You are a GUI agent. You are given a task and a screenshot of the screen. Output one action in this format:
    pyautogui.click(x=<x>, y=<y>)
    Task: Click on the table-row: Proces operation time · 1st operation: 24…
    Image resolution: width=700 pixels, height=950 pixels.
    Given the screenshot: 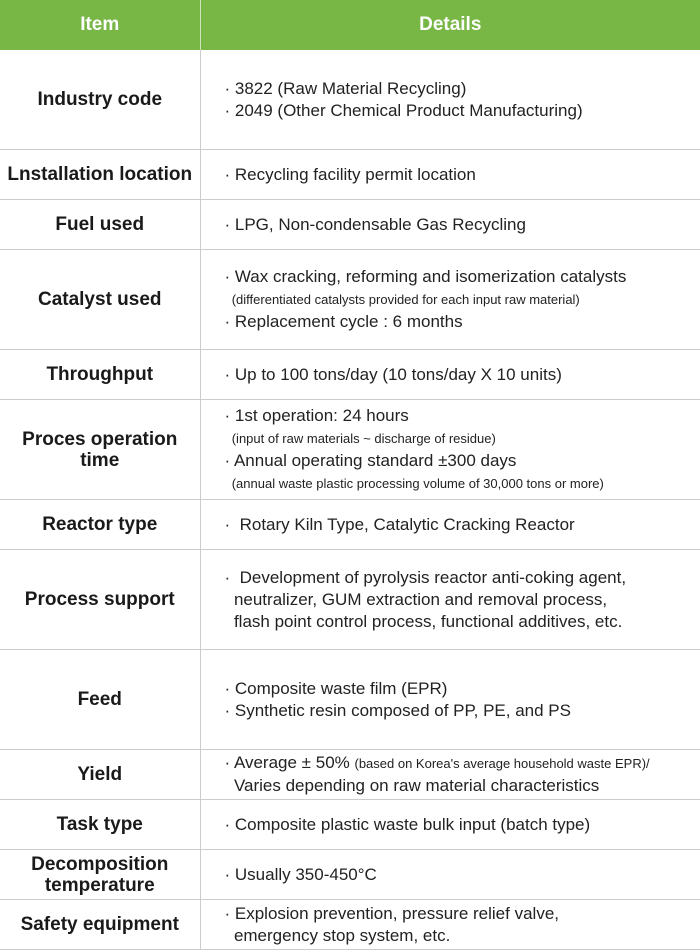 What is the action you would take?
    pyautogui.click(x=350, y=449)
    